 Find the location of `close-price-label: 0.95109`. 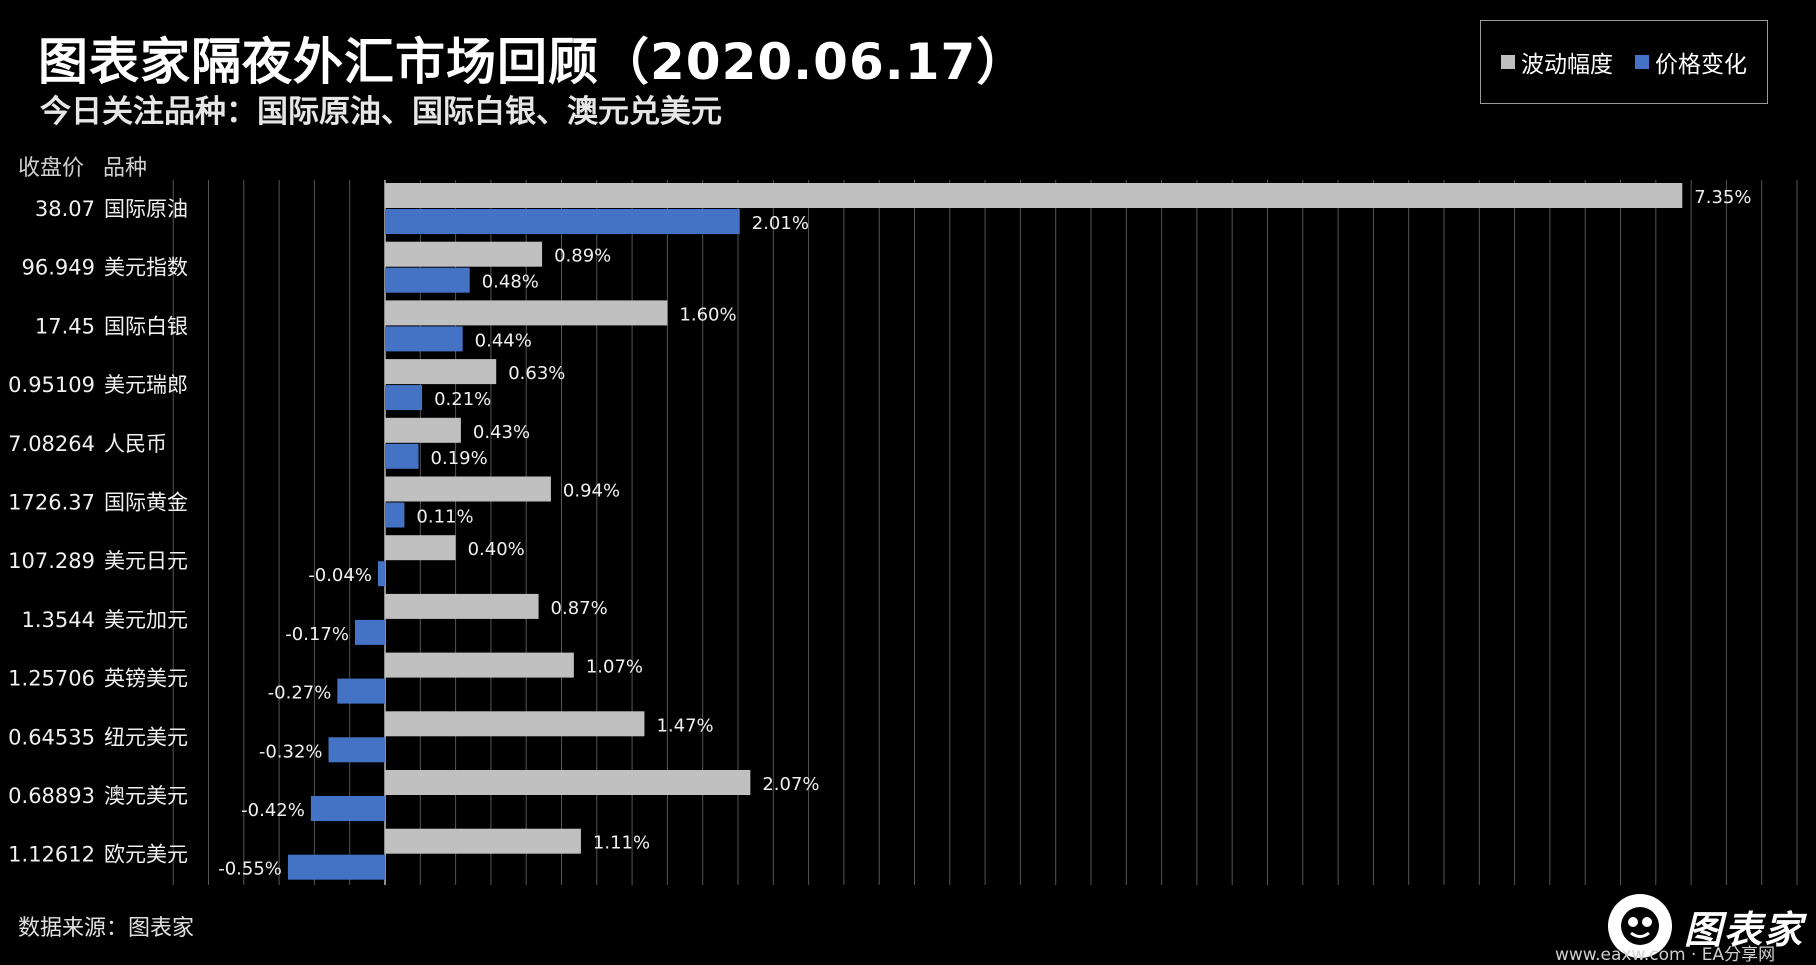

close-price-label: 0.95109 is located at coordinates (51, 385).